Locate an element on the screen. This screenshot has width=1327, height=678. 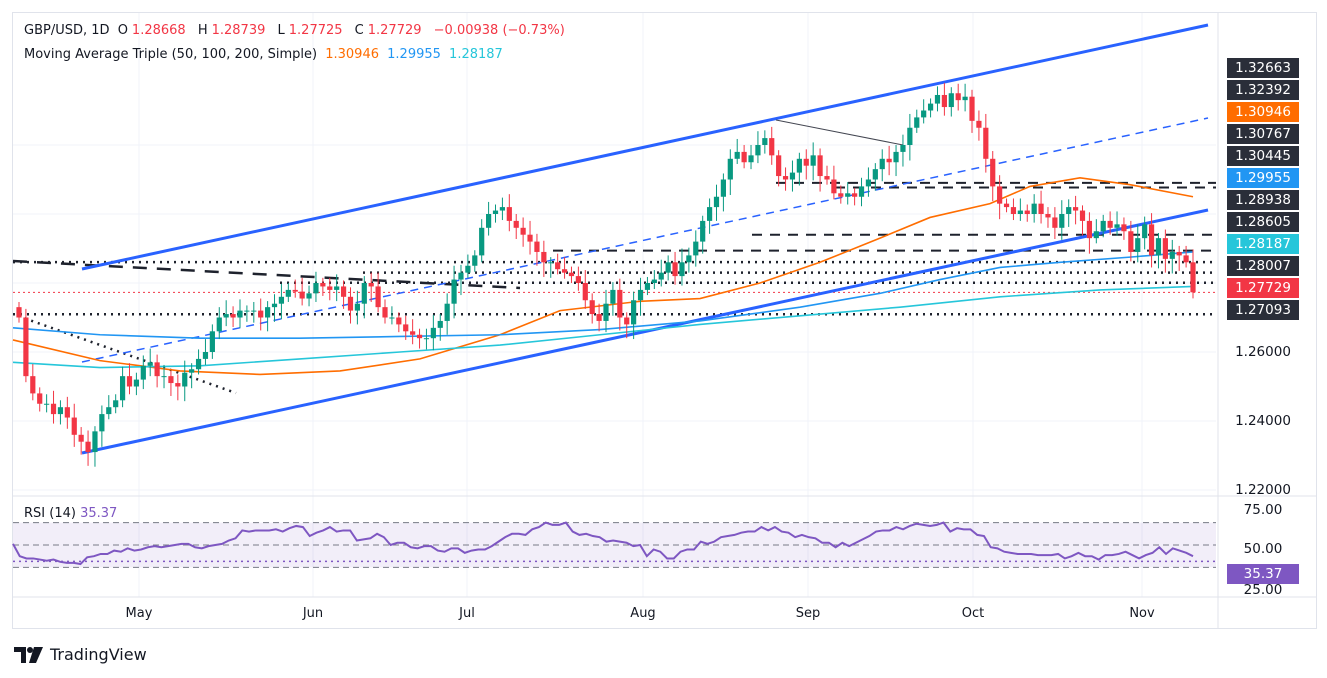
tradingview-logo-icon is located at coordinates (28, 654).